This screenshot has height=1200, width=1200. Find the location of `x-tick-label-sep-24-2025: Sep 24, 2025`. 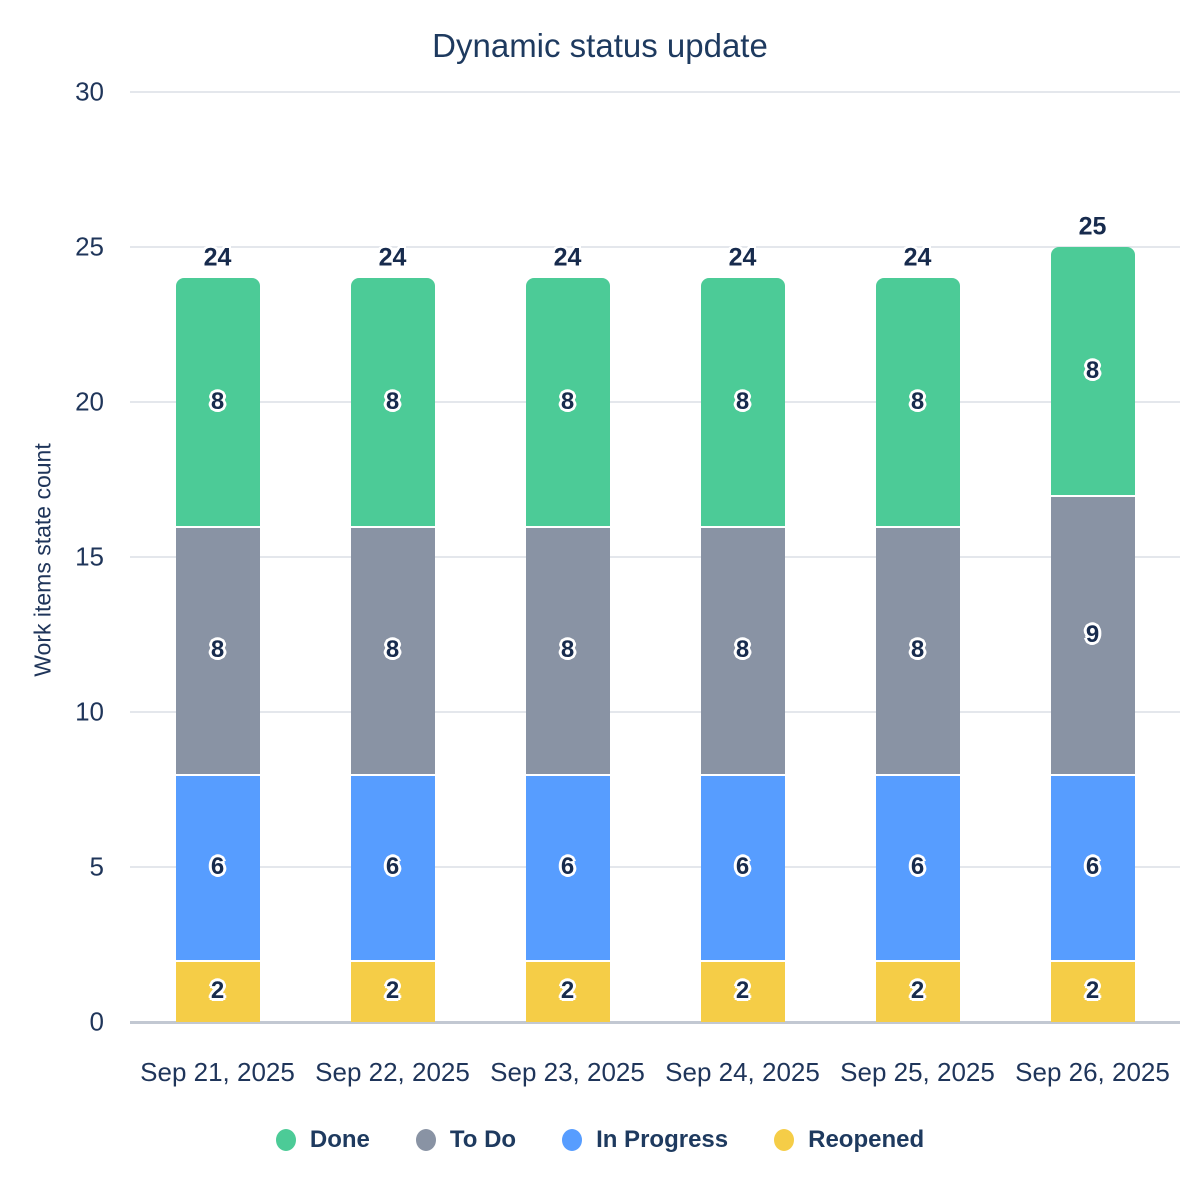

x-tick-label-sep-24-2025: Sep 24, 2025 is located at coordinates (742, 1072).